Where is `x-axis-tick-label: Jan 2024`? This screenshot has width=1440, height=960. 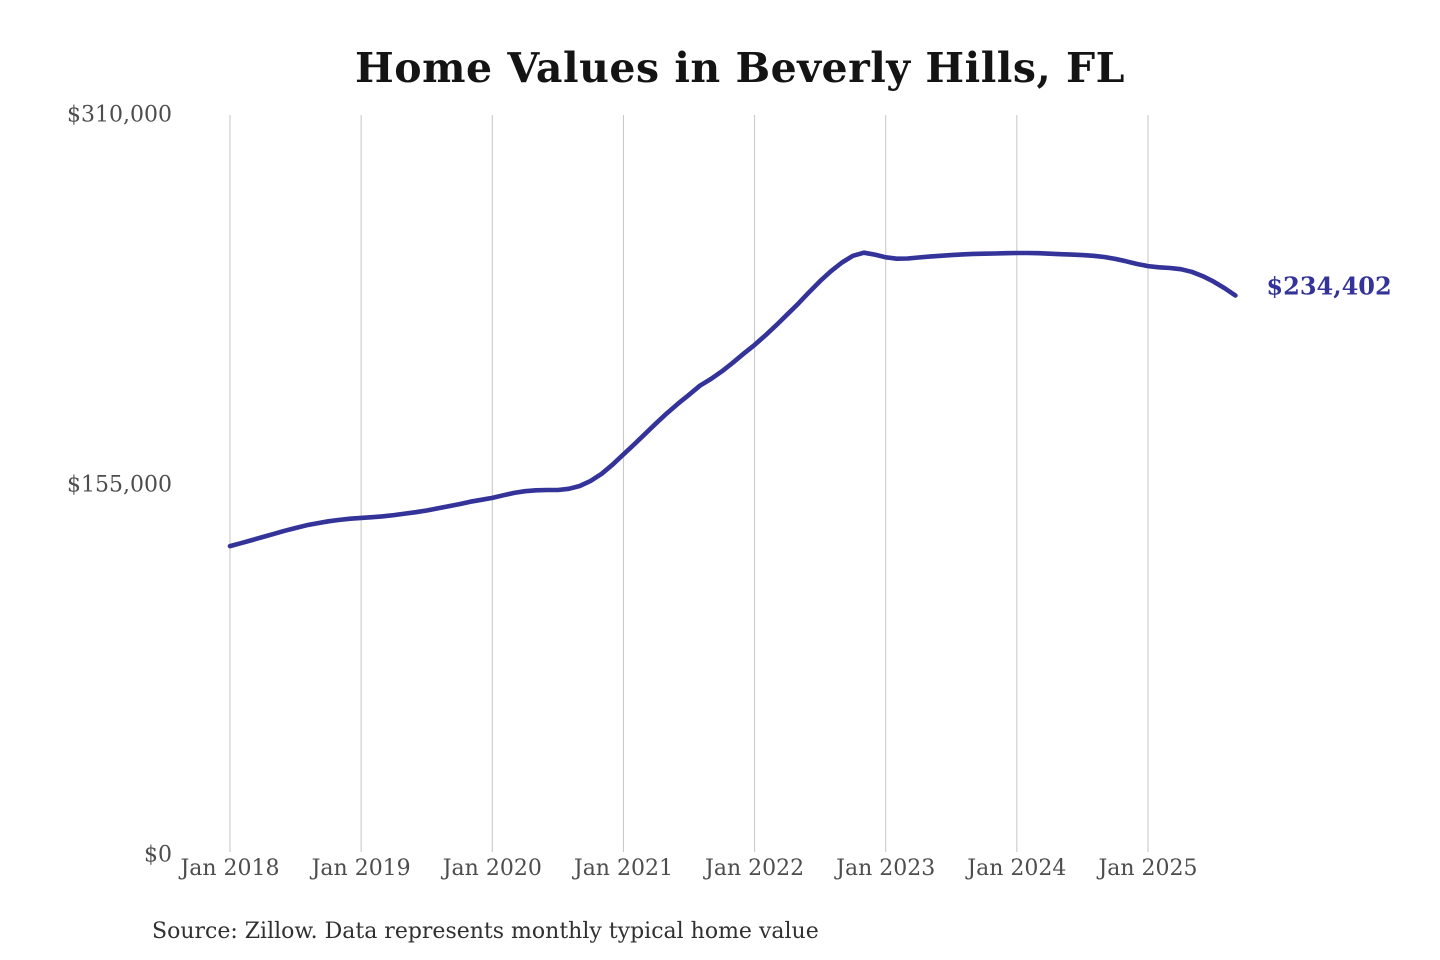 x-axis-tick-label: Jan 2024 is located at coordinates (1017, 868).